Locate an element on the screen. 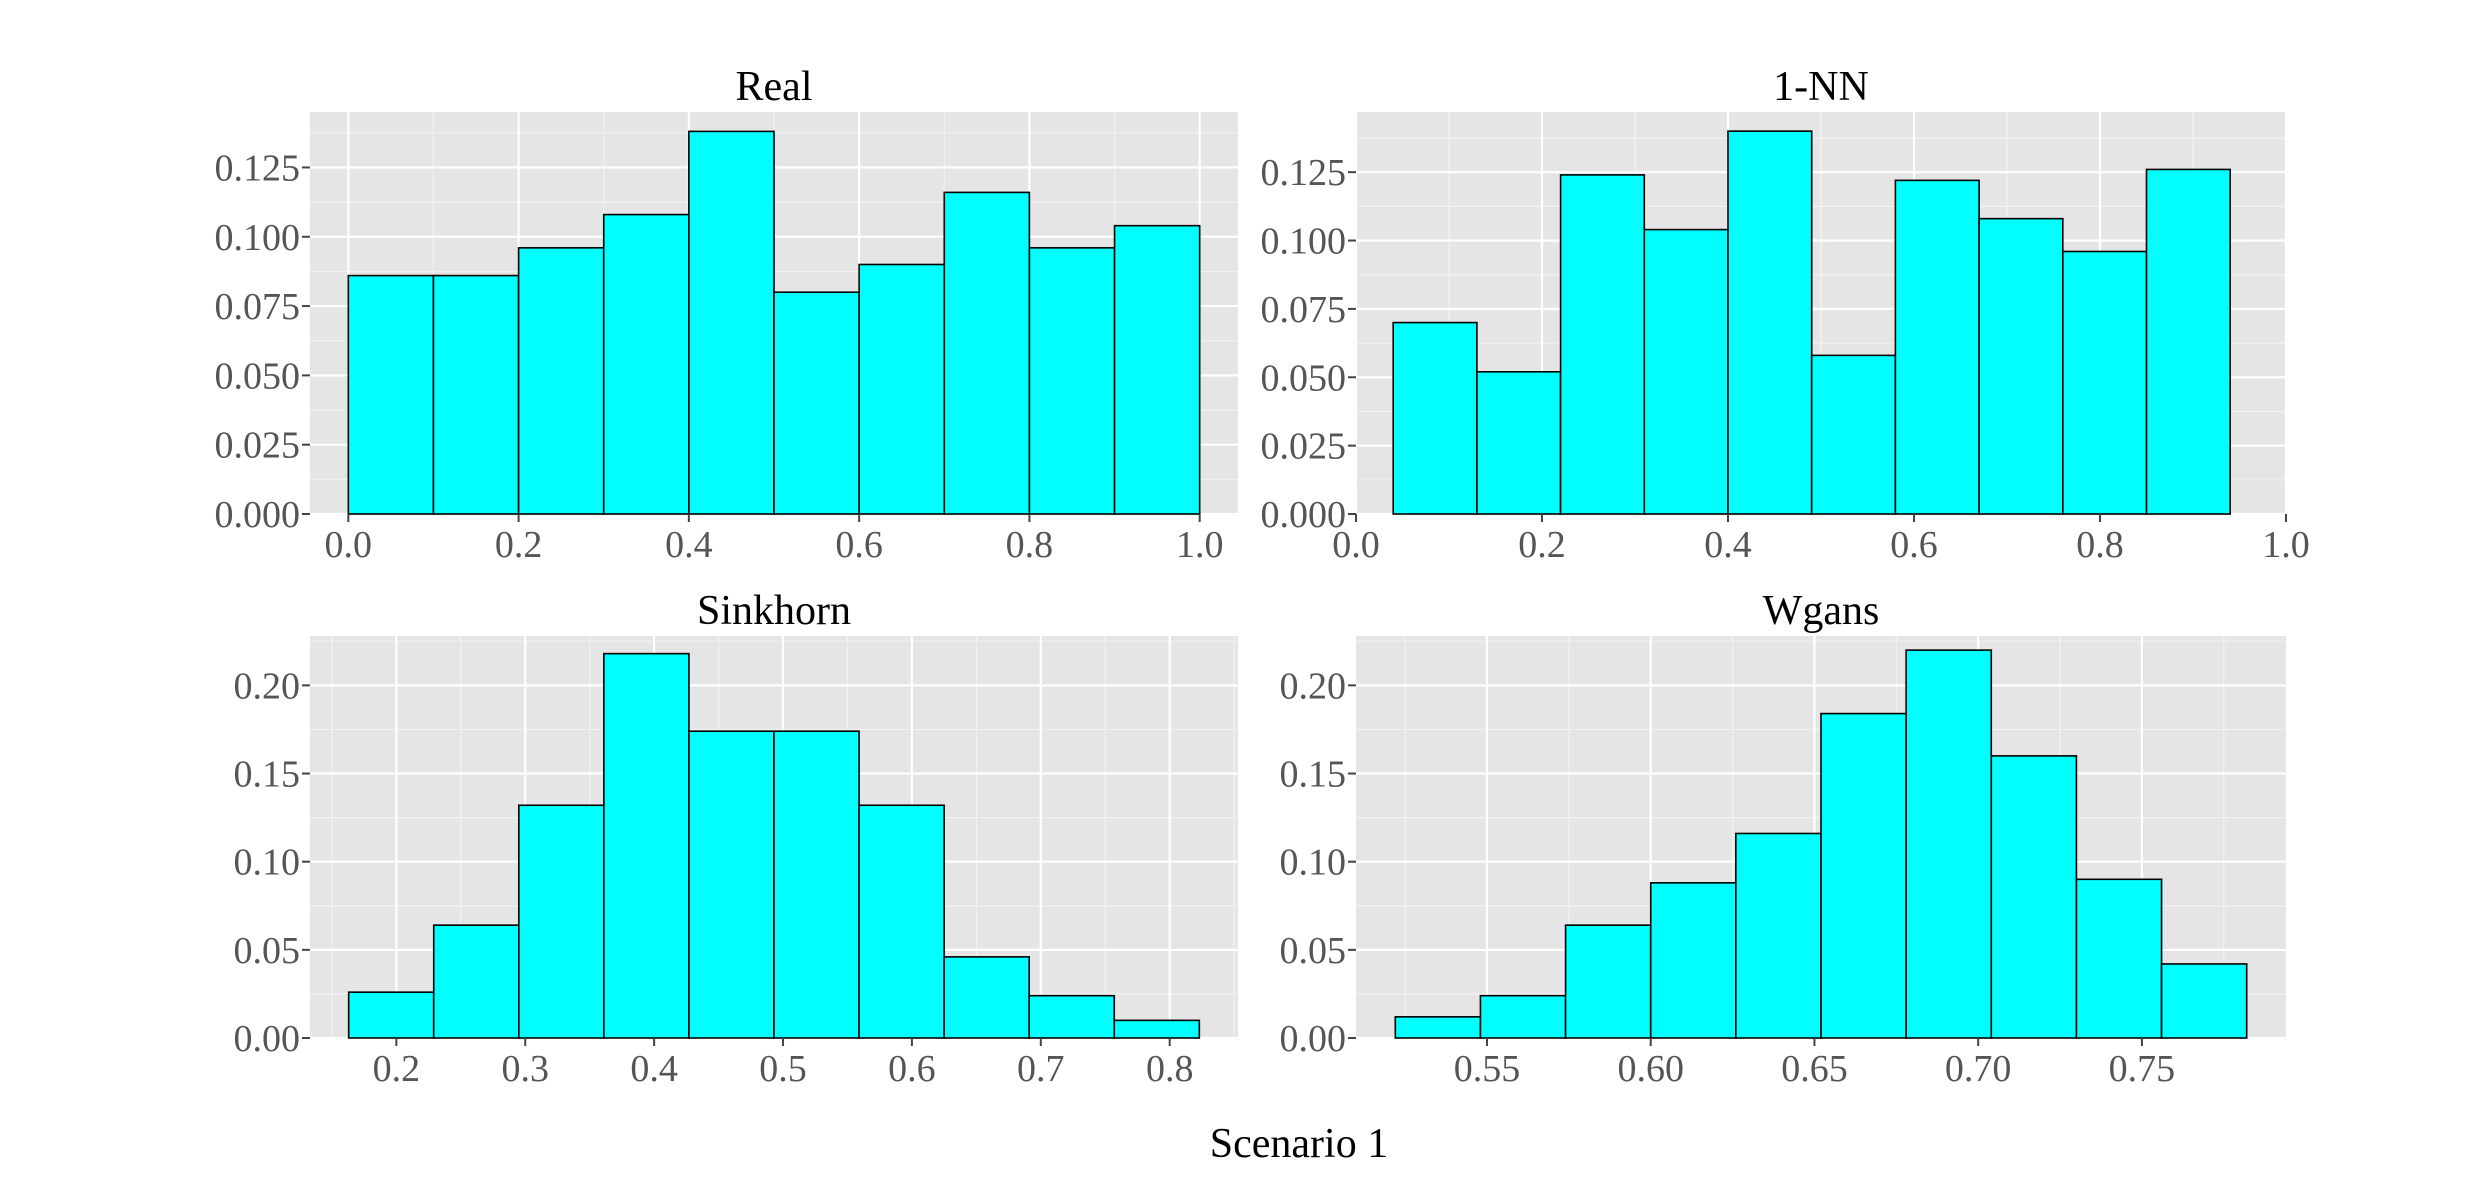 The height and width of the screenshot is (1181, 2478). 1-nn-histogram-bar-7 is located at coordinates (1937, 347).